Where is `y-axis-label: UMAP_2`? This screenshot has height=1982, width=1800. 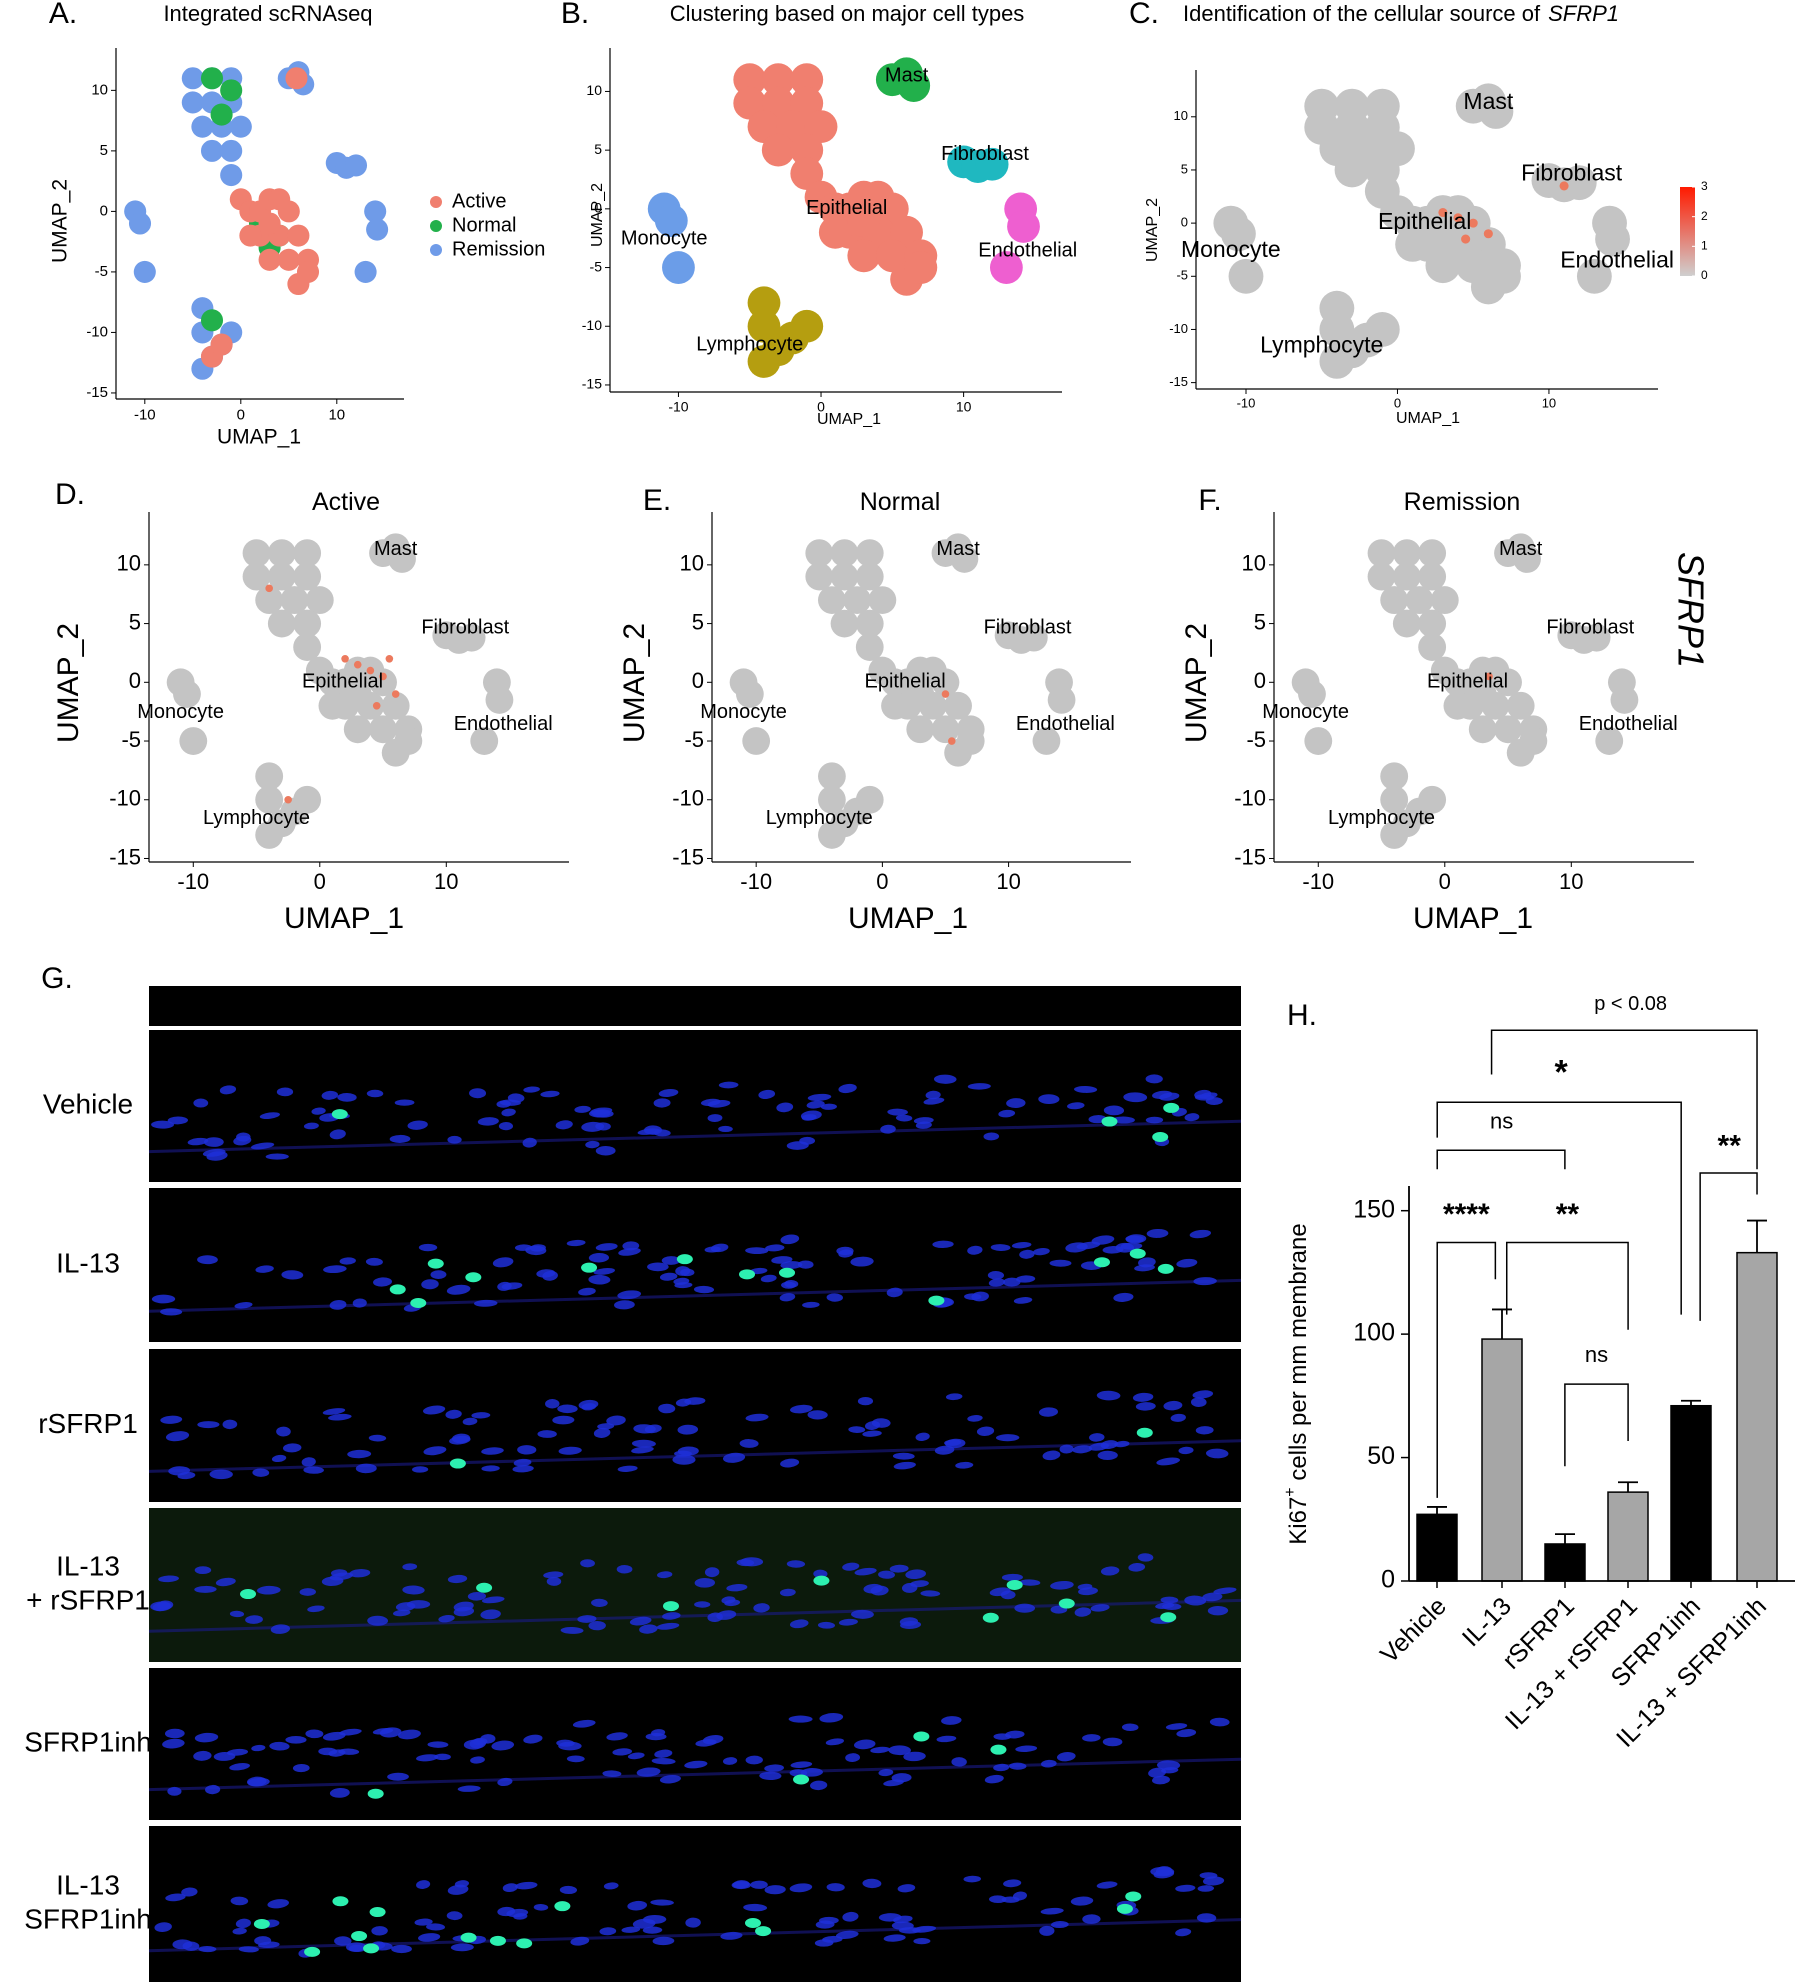
y-axis-label: UMAP_2 is located at coordinates (634, 683).